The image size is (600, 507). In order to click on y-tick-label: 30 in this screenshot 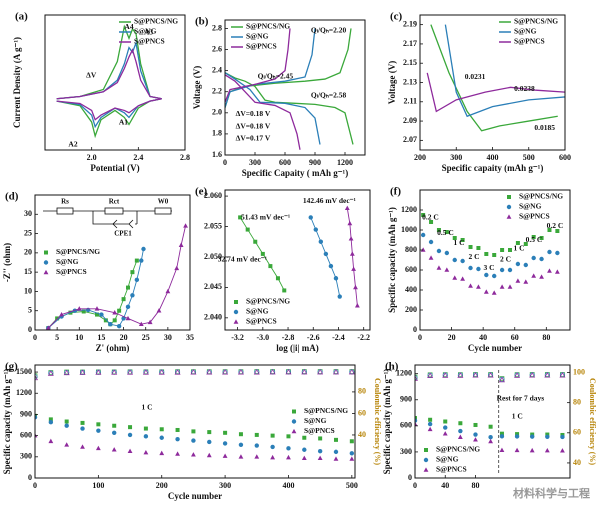, I will do `click(28, 213)`.